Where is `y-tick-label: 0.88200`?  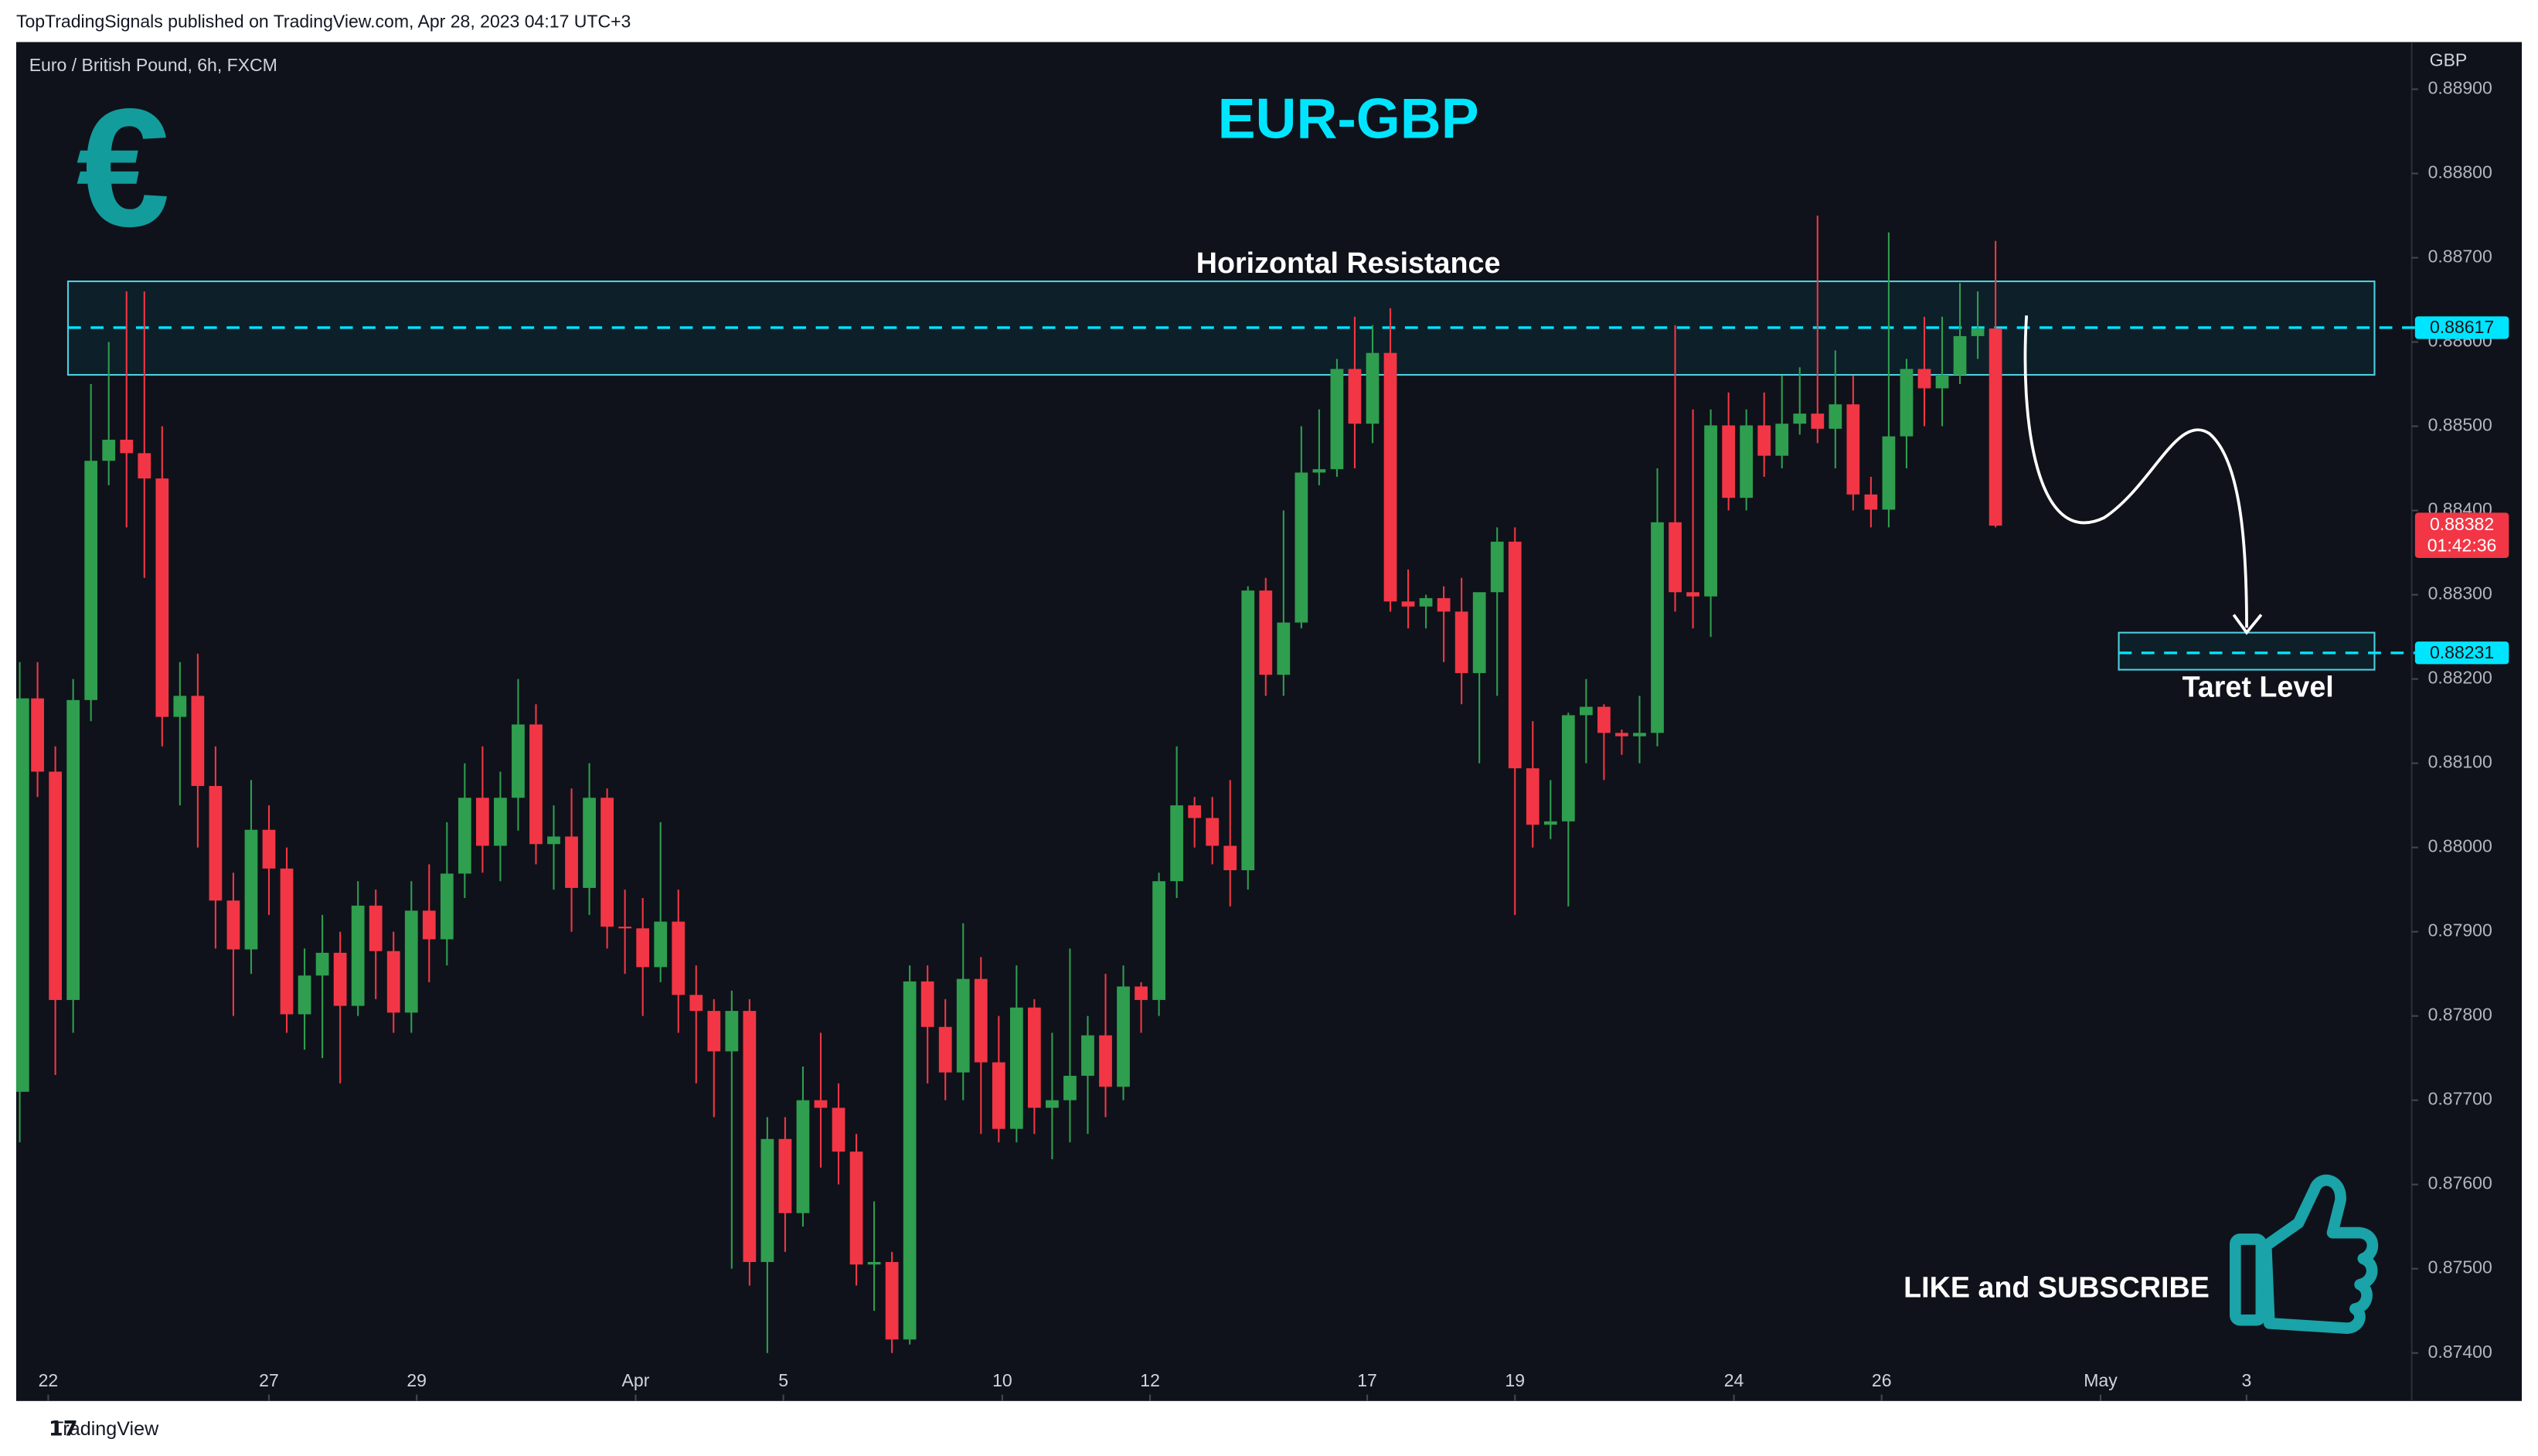 y-tick-label: 0.88200 is located at coordinates (2460, 678).